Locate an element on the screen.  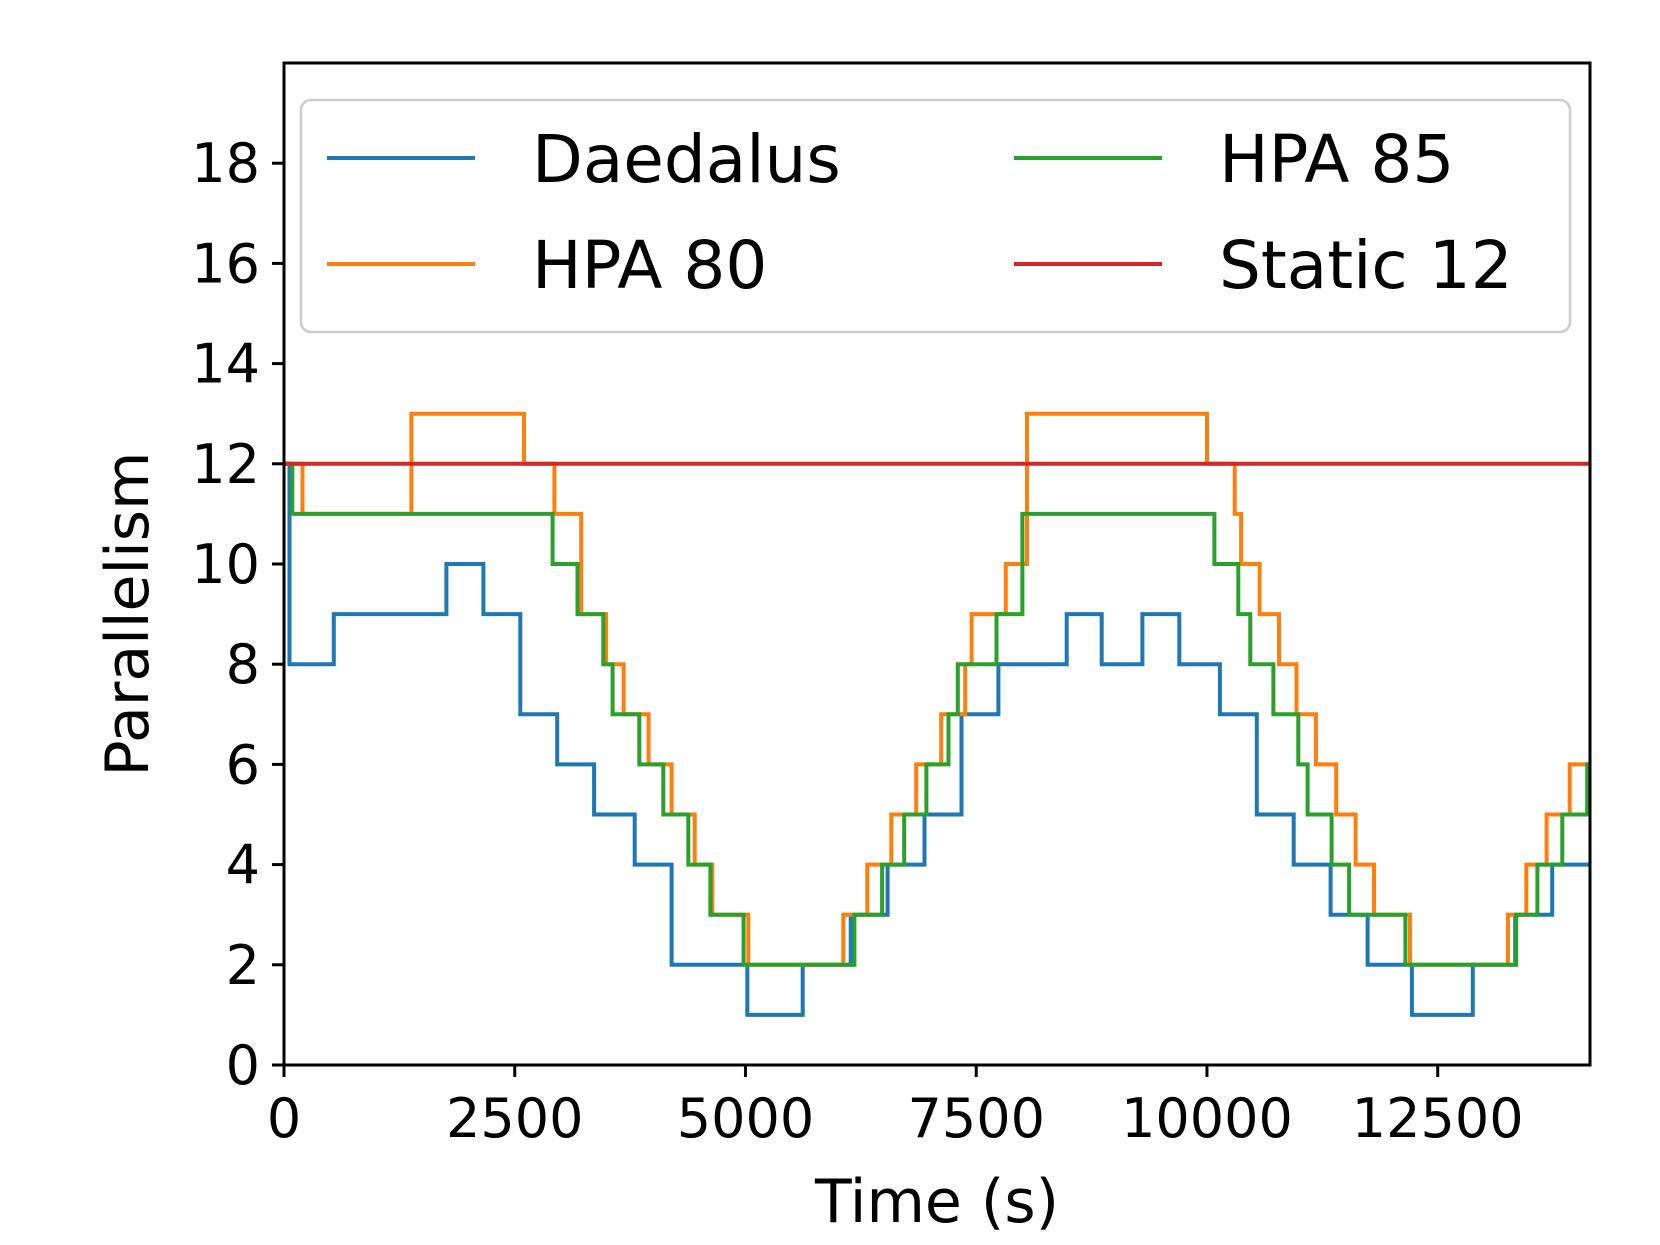
legend-label: Daedalus is located at coordinates (686, 159).